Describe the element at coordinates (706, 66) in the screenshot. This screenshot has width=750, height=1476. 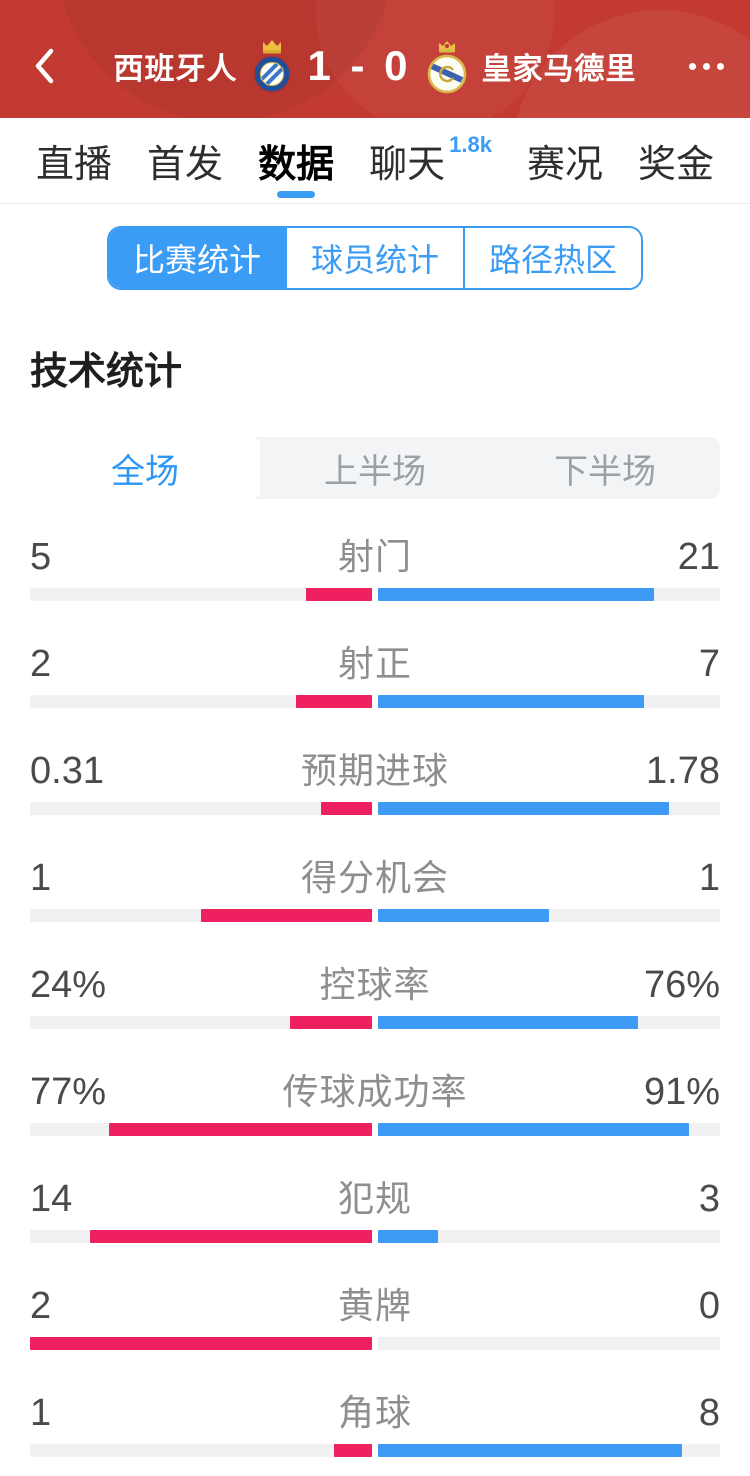
I see `more-button` at that location.